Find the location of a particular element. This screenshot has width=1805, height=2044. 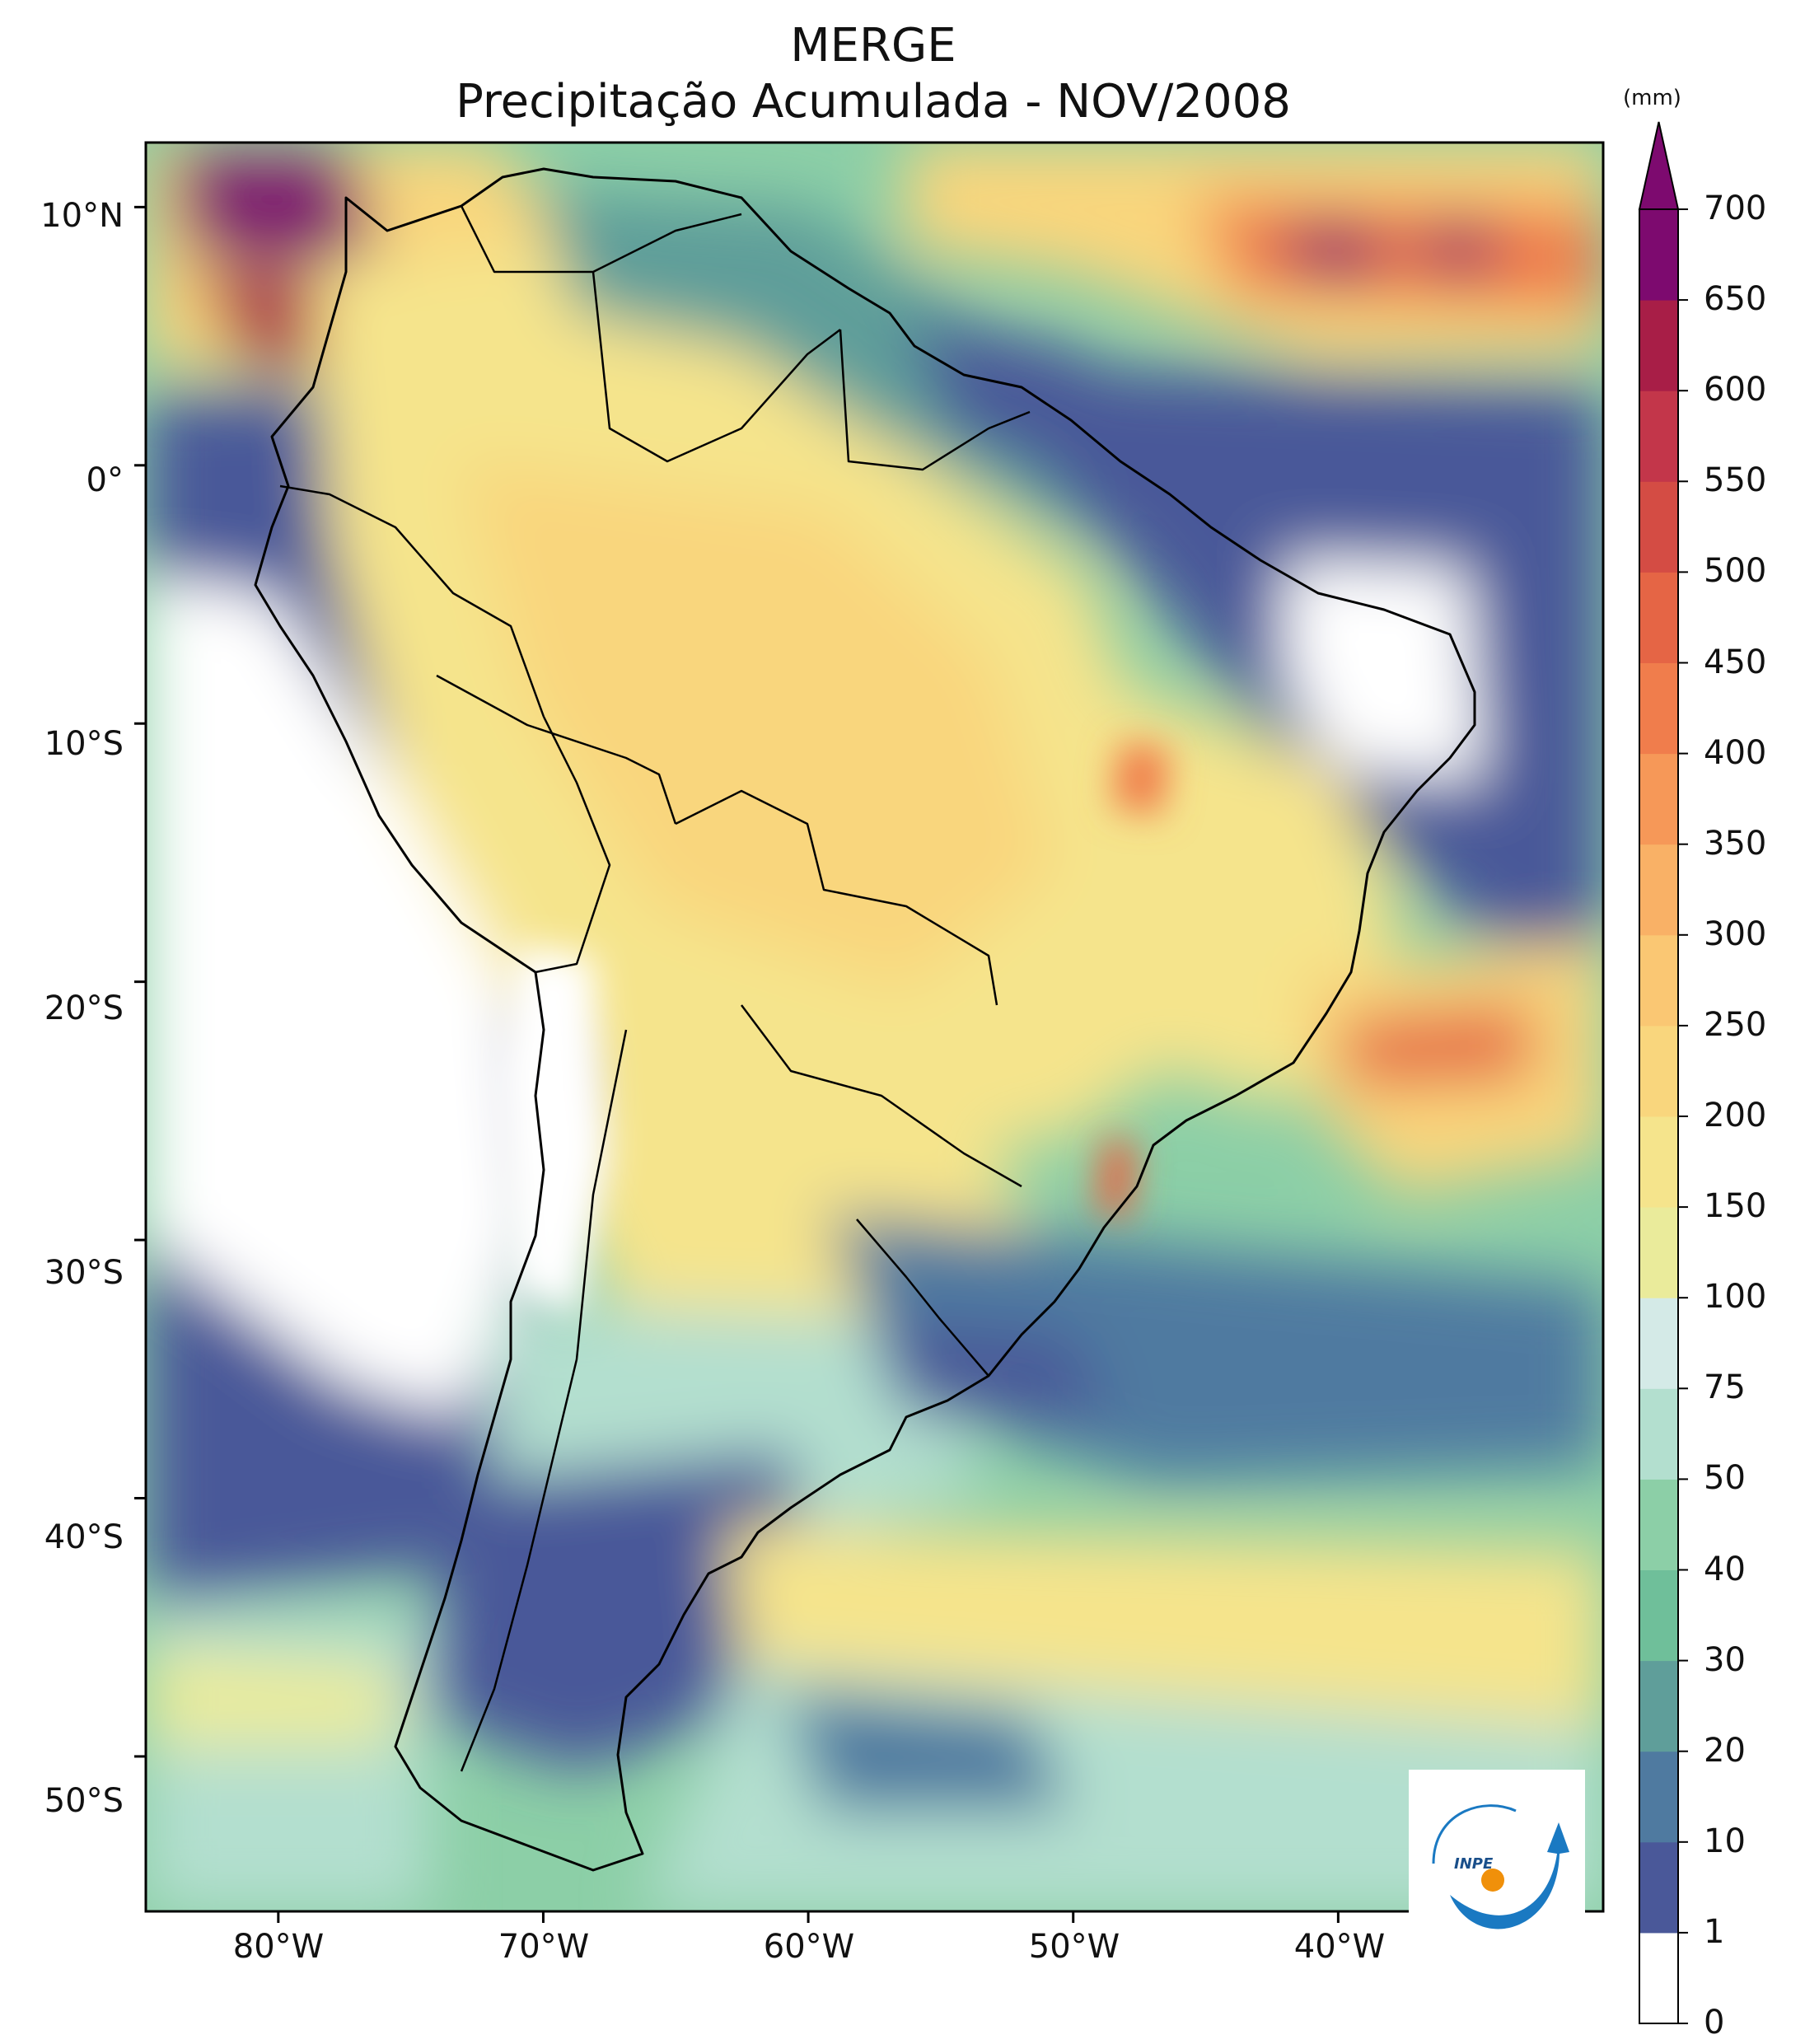

colorbar-label-400: 400 is located at coordinates (1736, 752).